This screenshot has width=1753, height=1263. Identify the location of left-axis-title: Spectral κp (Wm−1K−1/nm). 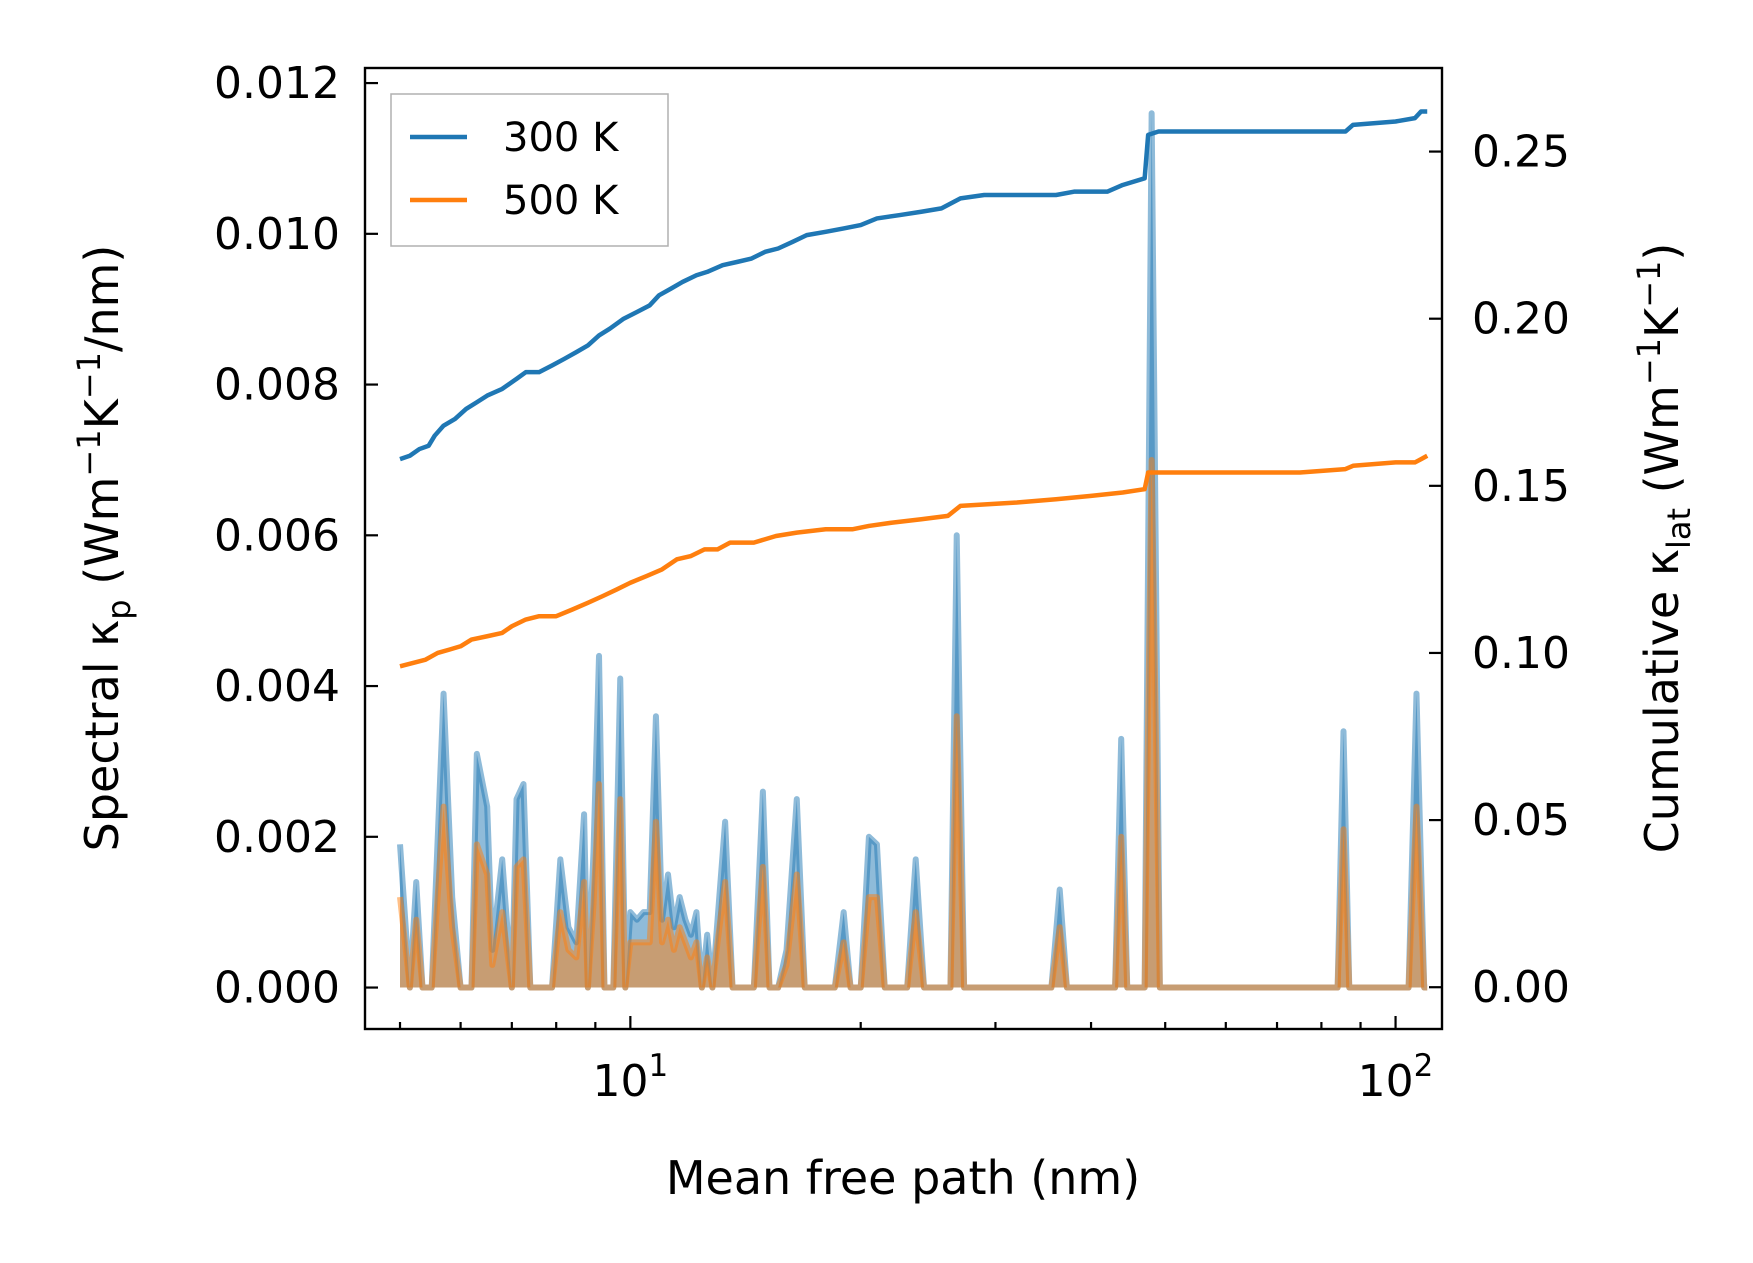
(104, 548).